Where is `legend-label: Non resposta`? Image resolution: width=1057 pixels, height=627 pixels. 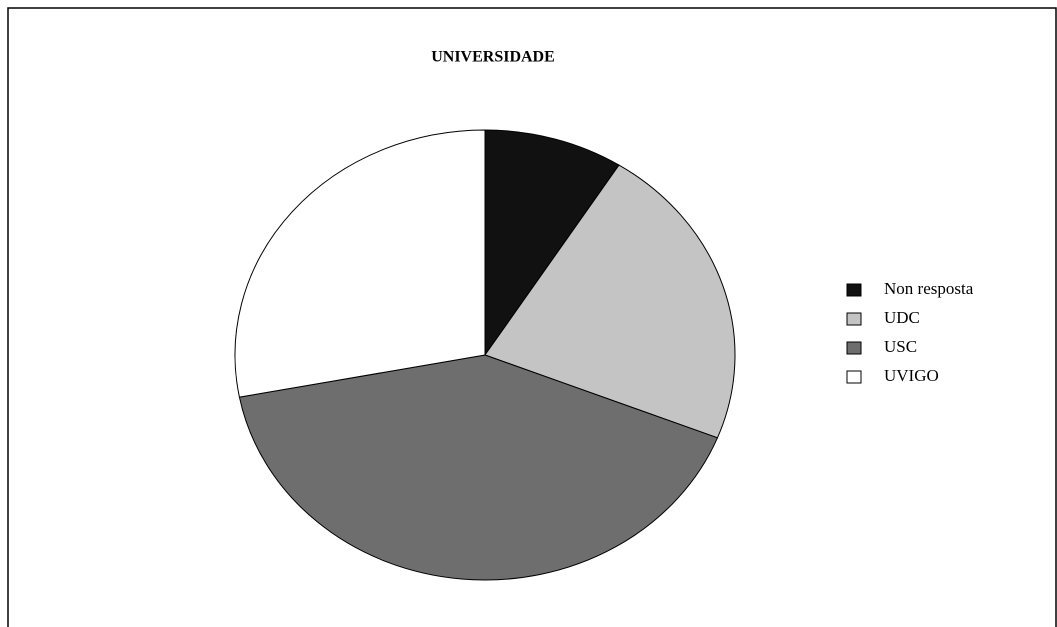 legend-label: Non resposta is located at coordinates (929, 288).